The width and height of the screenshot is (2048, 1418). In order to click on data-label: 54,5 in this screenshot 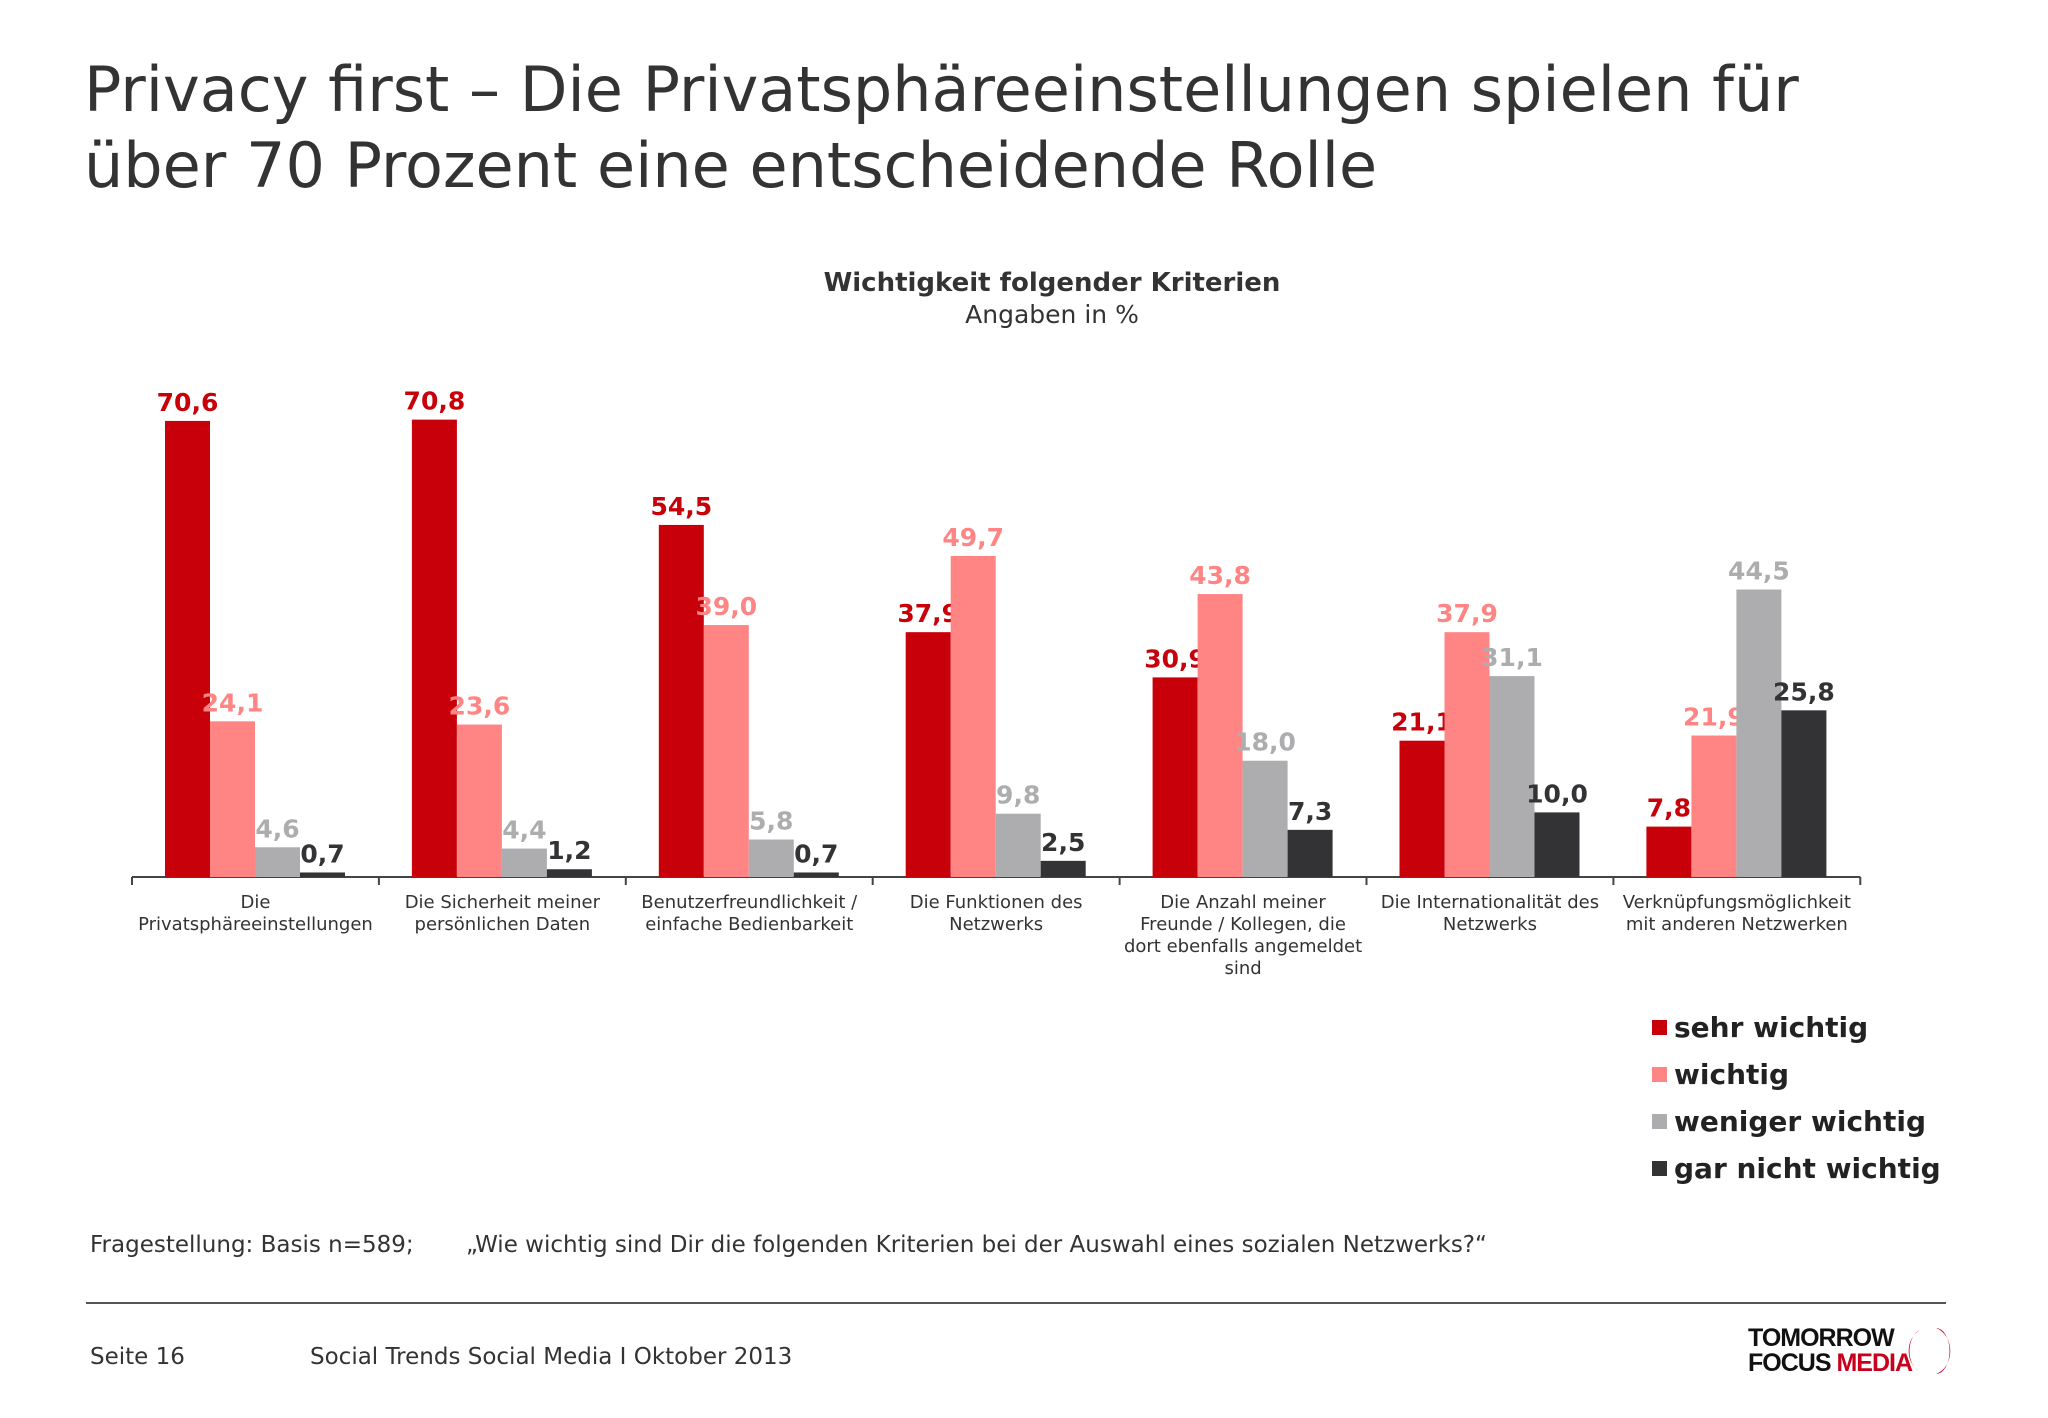, I will do `click(681, 506)`.